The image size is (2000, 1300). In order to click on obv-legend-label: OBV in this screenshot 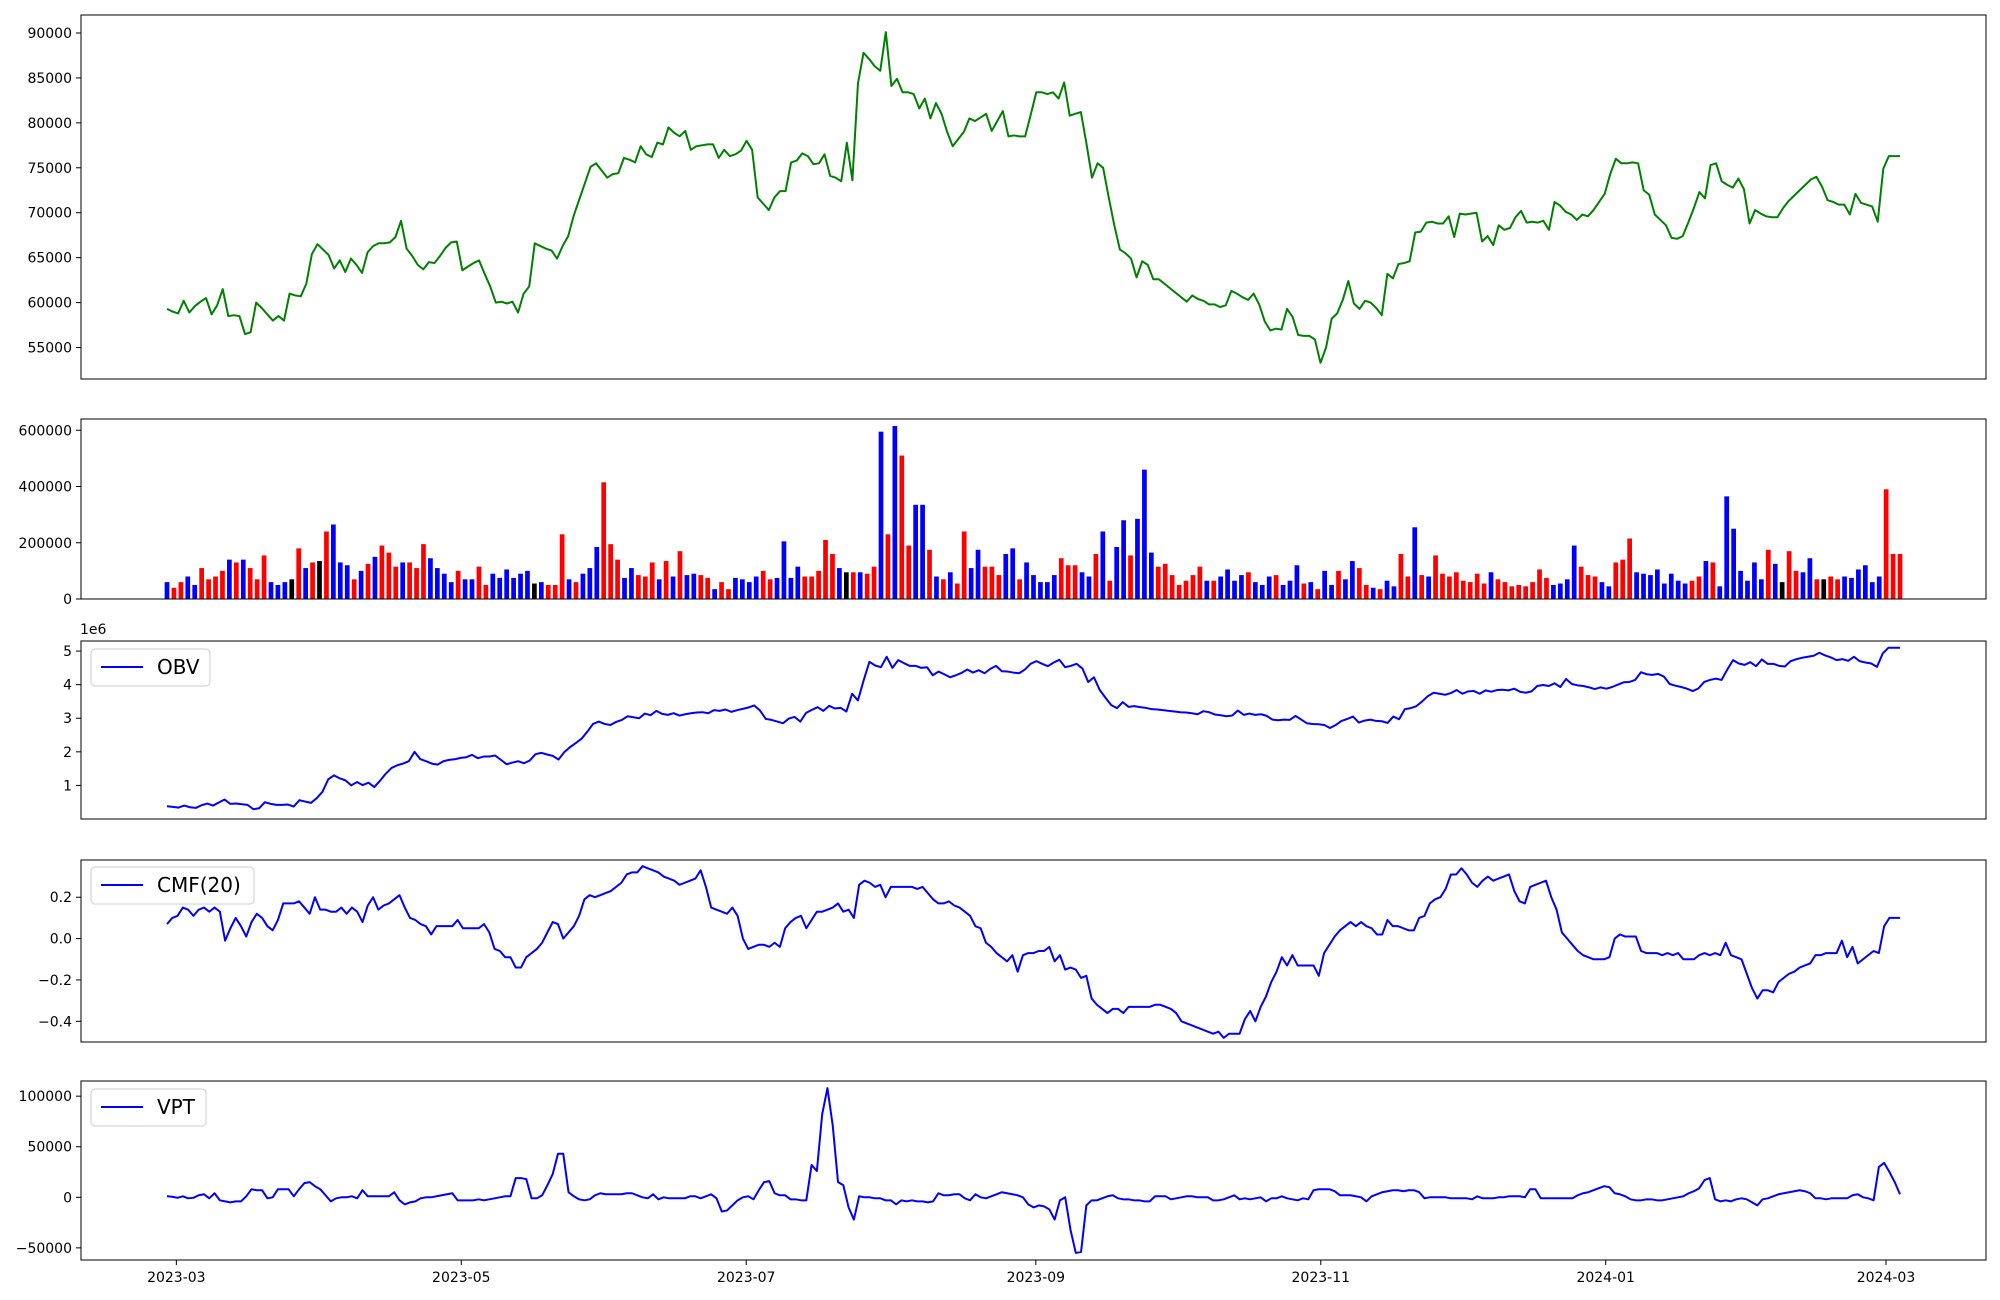, I will do `click(178, 667)`.